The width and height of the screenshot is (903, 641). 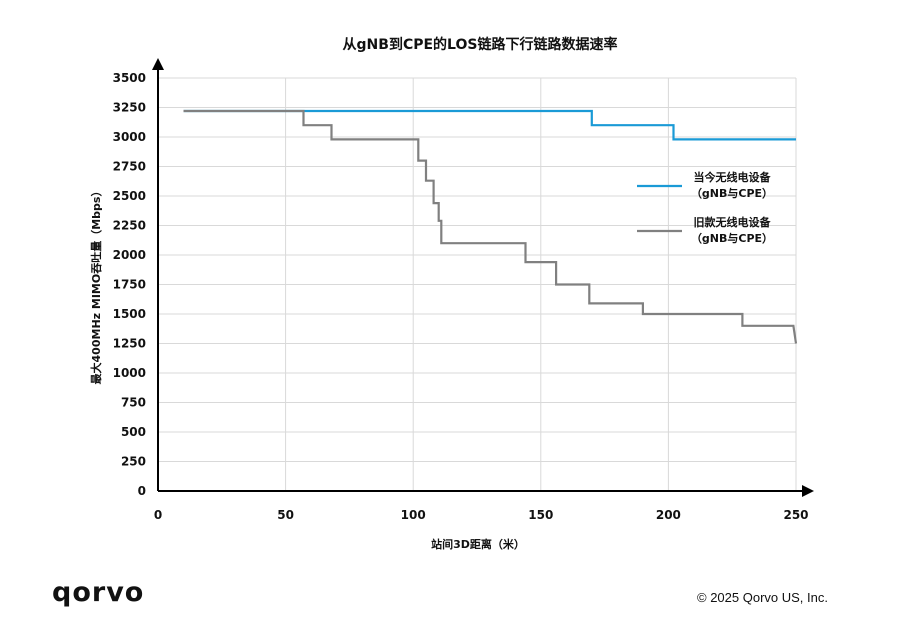 I want to click on y-tick-label: 2250, so click(x=129, y=226).